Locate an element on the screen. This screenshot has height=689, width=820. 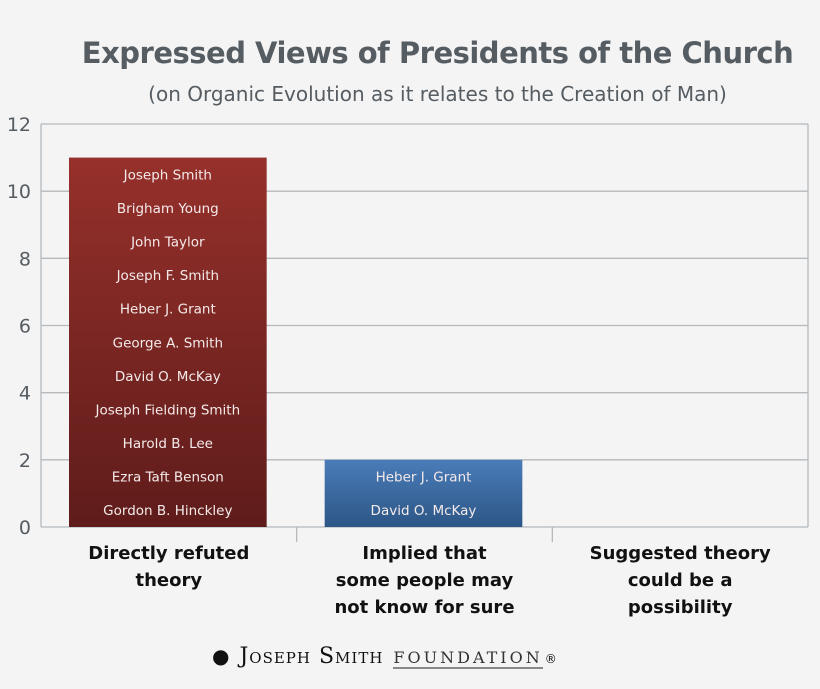
x-category-label: possibility is located at coordinates (680, 607).